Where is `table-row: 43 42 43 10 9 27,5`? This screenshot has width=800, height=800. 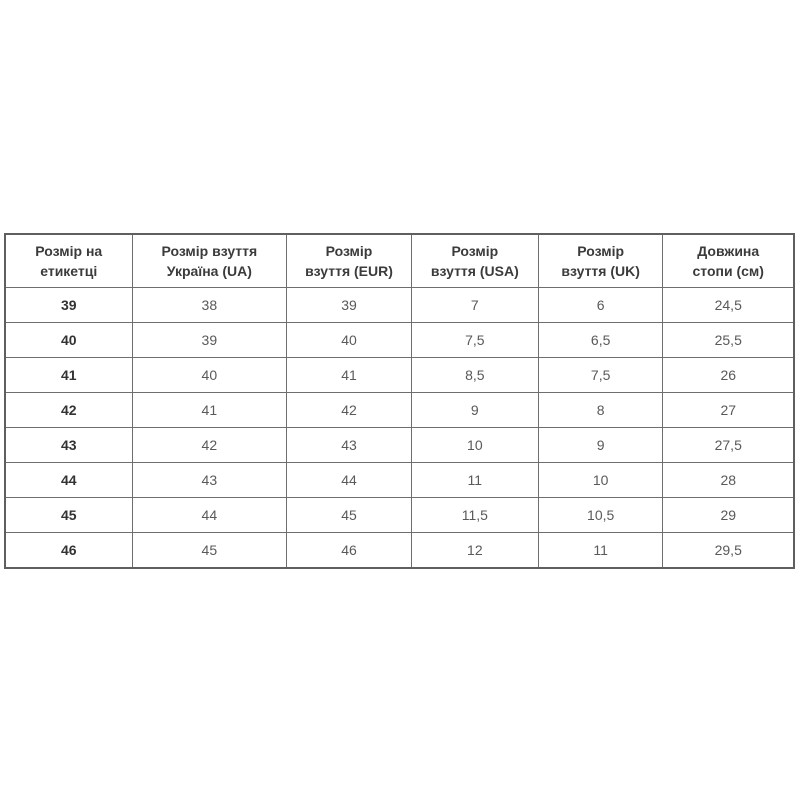 table-row: 43 42 43 10 9 27,5 is located at coordinates (399, 445).